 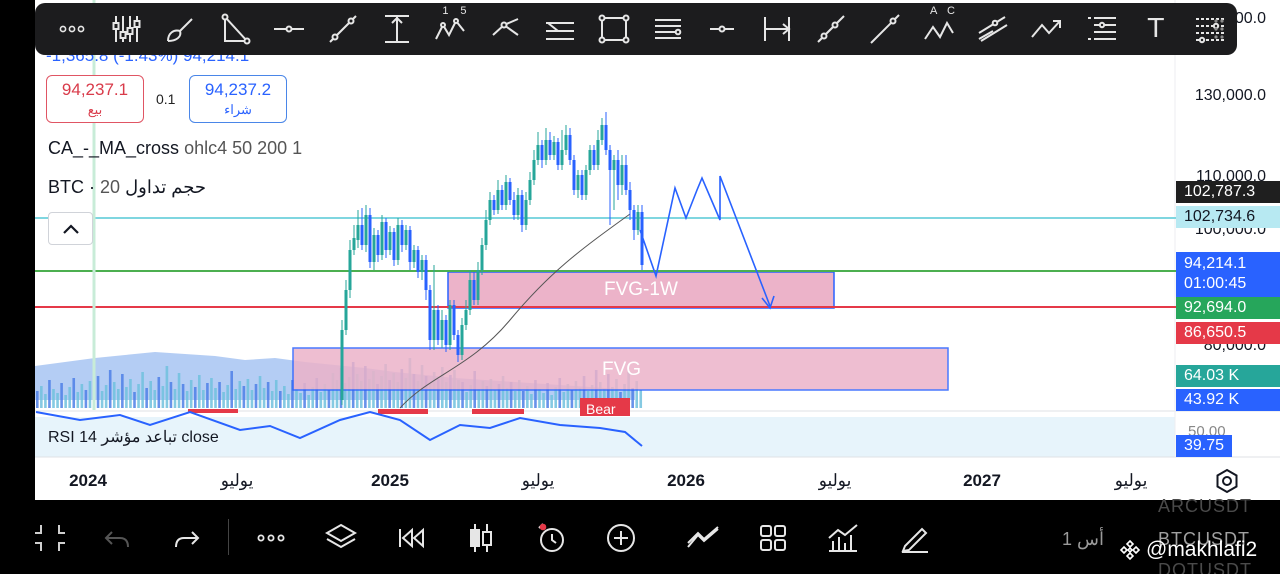 I want to click on abcd-label-a: A, so click(x=934, y=11).